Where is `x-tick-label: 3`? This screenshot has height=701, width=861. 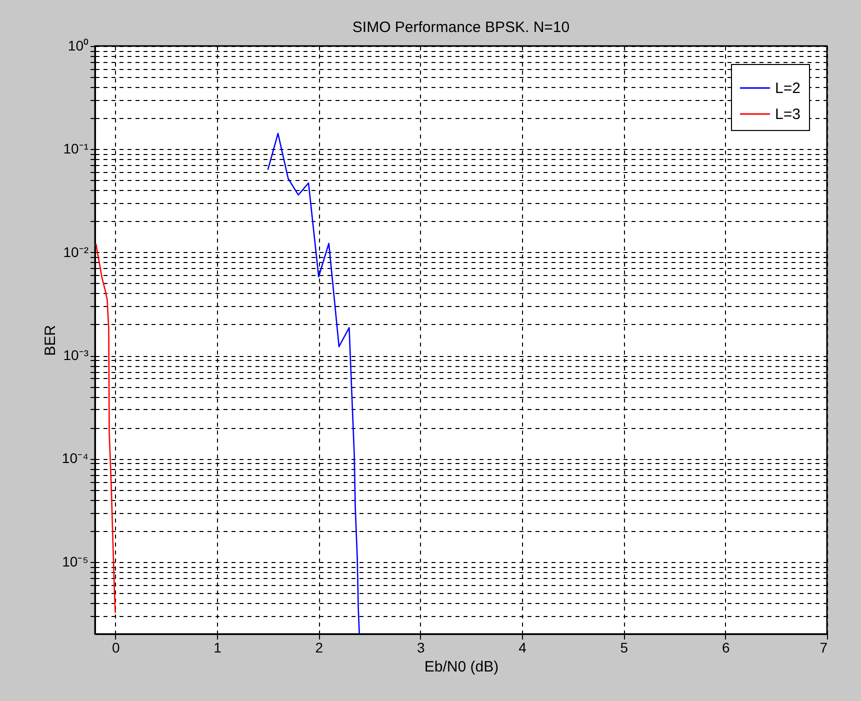
x-tick-label: 3 is located at coordinates (420, 648).